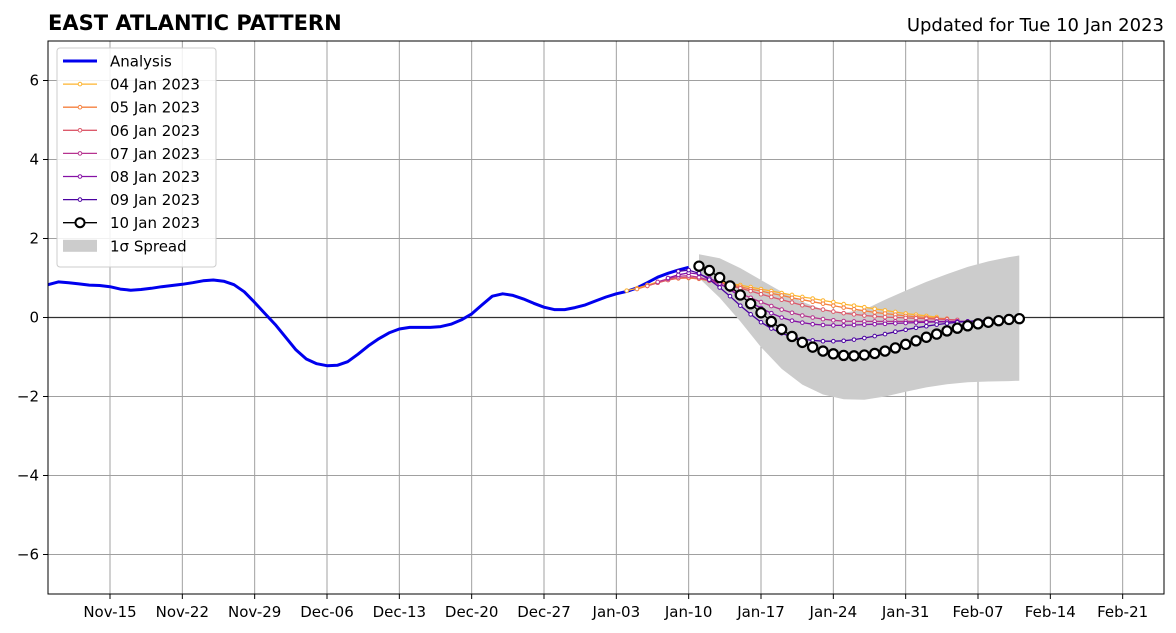  What do you see at coordinates (28, 476) in the screenshot?
I see `y-tick-label: −4` at bounding box center [28, 476].